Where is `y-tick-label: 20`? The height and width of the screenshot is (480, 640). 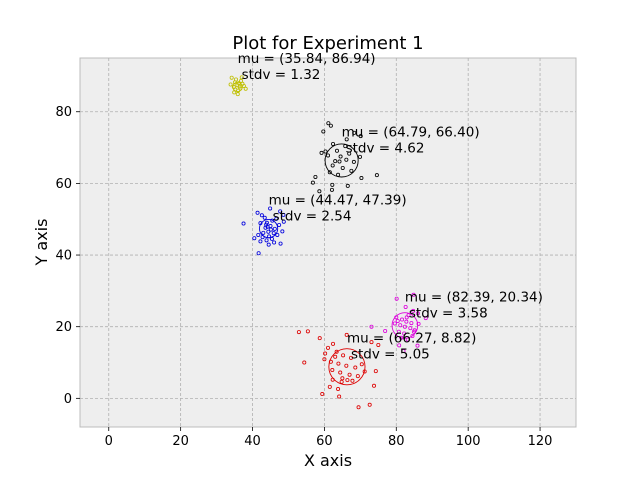 y-tick-label: 20 is located at coordinates (63, 327).